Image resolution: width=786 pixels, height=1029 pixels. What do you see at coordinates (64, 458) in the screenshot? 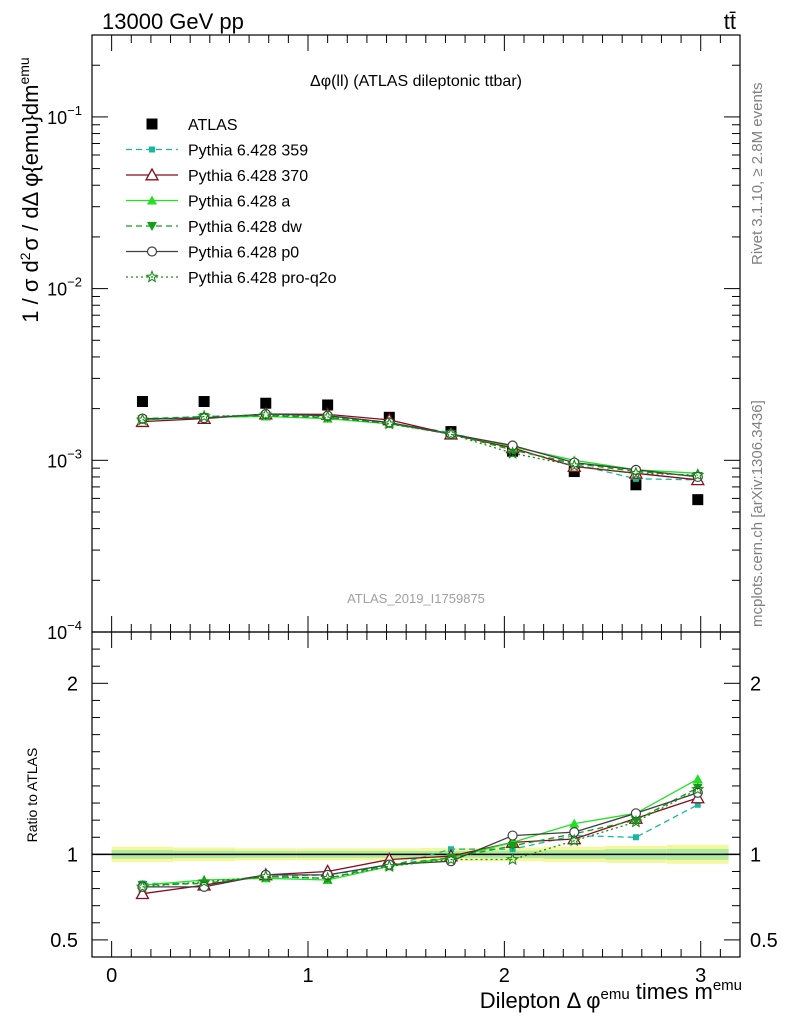
I see `main-y-tick-label: 10⁻³` at bounding box center [64, 458].